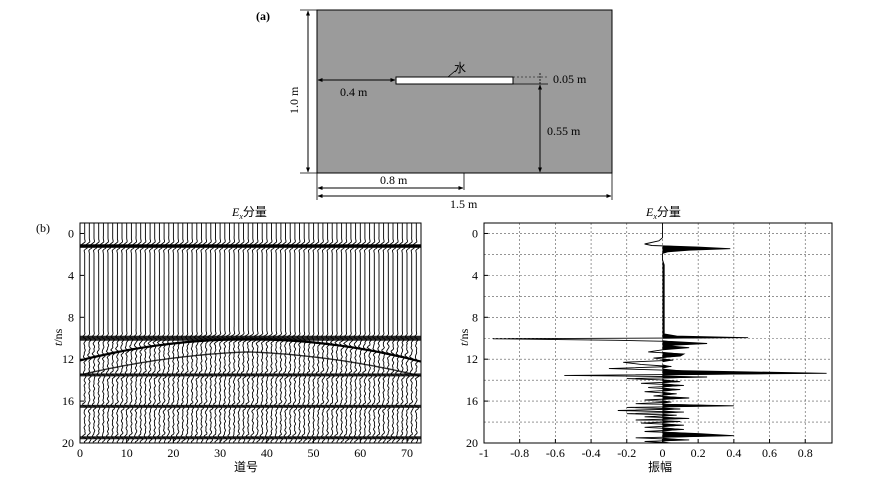  What do you see at coordinates (451, 74) in the screenshot?
I see `water-leader` at bounding box center [451, 74].